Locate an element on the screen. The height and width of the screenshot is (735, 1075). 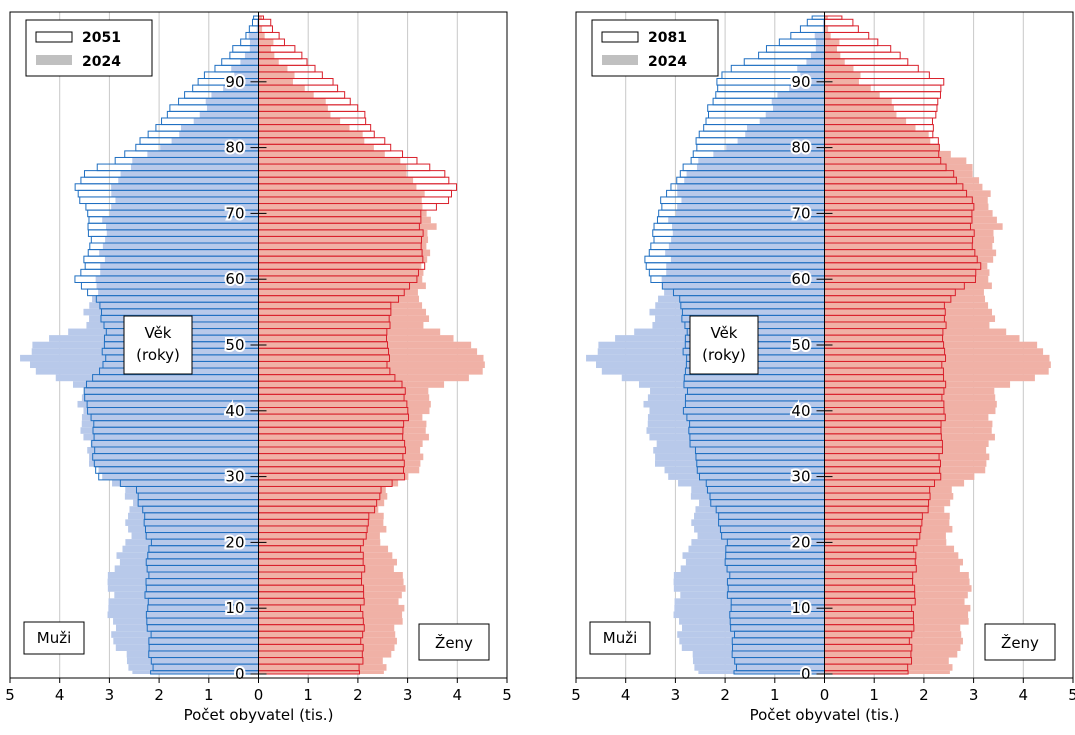
chart-1-legend-filled-swatch is located at coordinates (54, 60).